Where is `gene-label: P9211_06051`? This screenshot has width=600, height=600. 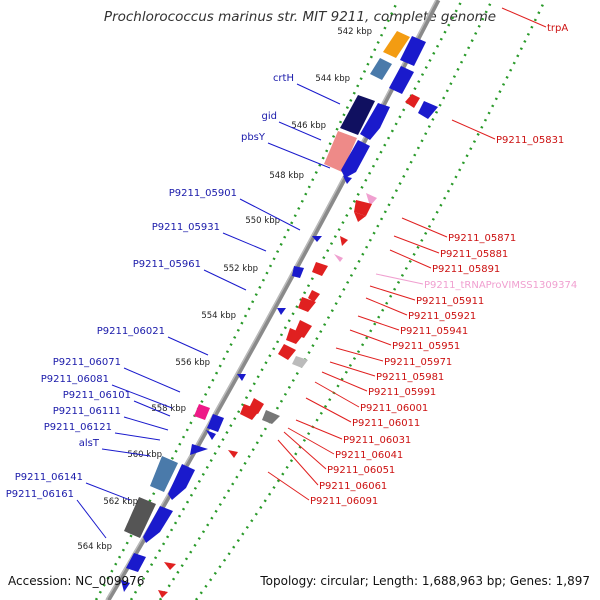
gene-label: P9211_06051 is located at coordinates (361, 470).